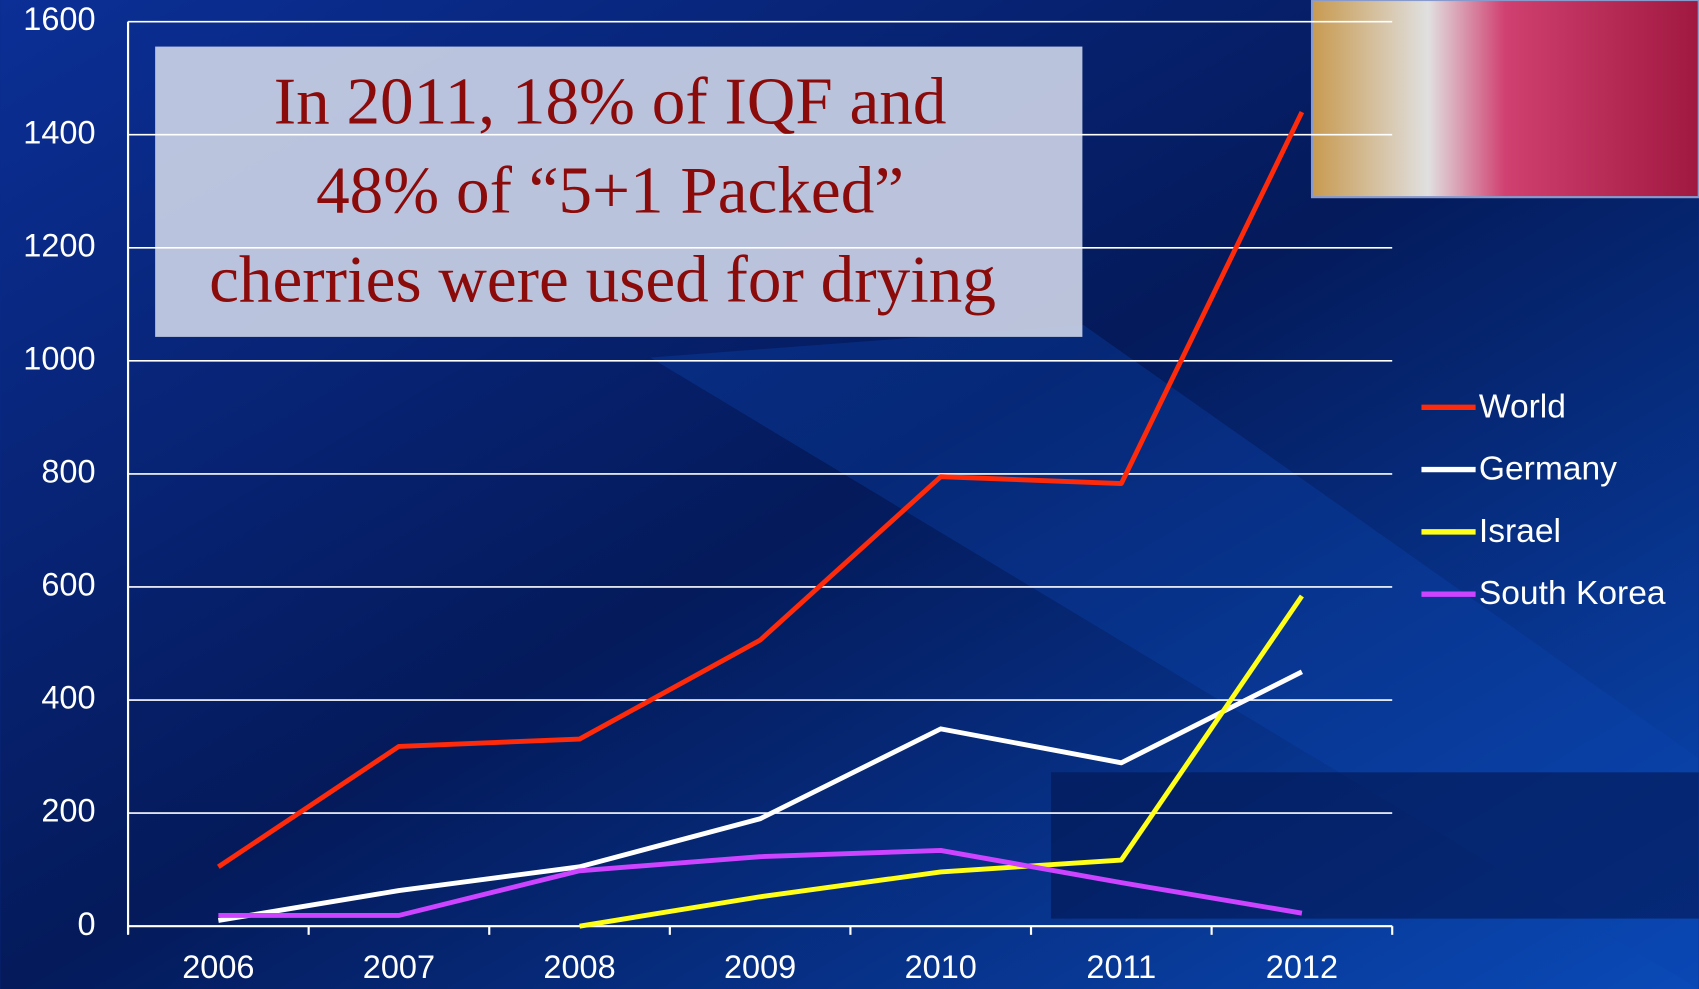 This screenshot has height=989, width=1699. Describe the element at coordinates (59, 358) in the screenshot. I see `y-tick-label: 1000` at that location.